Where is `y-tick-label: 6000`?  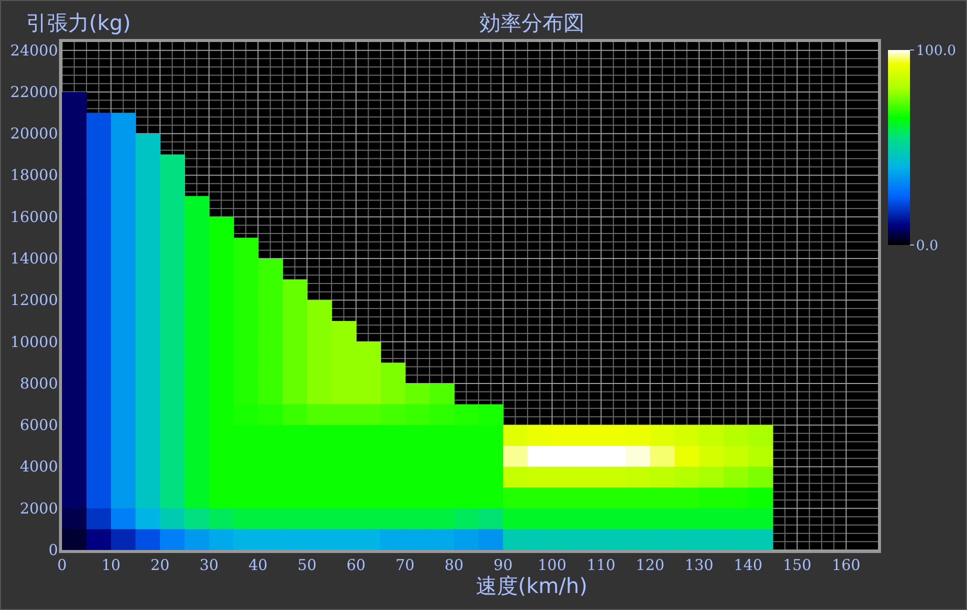 y-tick-label: 6000 is located at coordinates (39, 425).